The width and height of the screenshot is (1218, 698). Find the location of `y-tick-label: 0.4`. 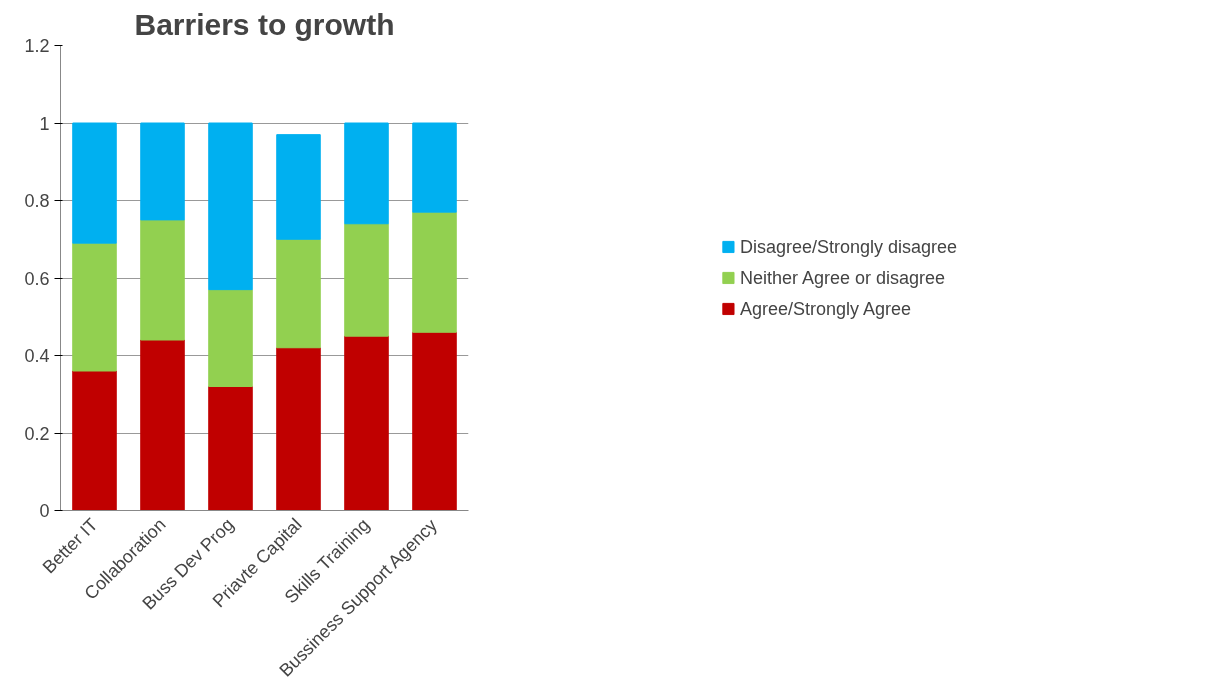

y-tick-label: 0.4 is located at coordinates (37, 356).